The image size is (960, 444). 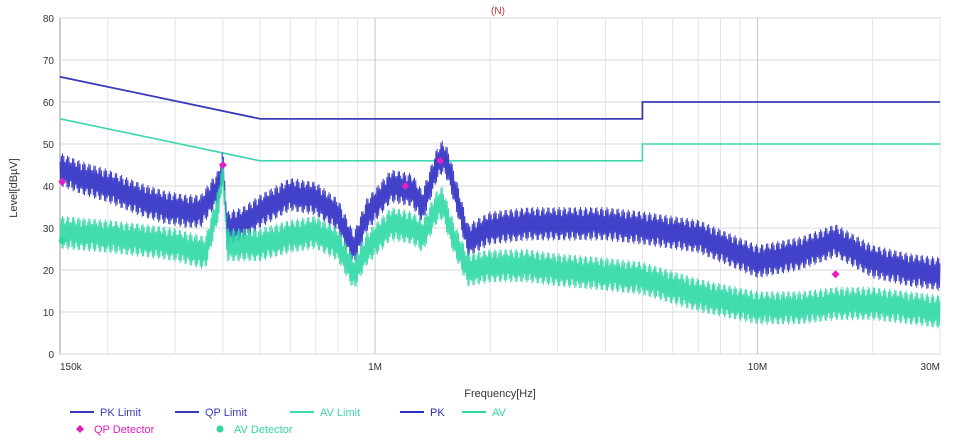 What do you see at coordinates (49, 271) in the screenshot?
I see `y-tick-label: 20` at bounding box center [49, 271].